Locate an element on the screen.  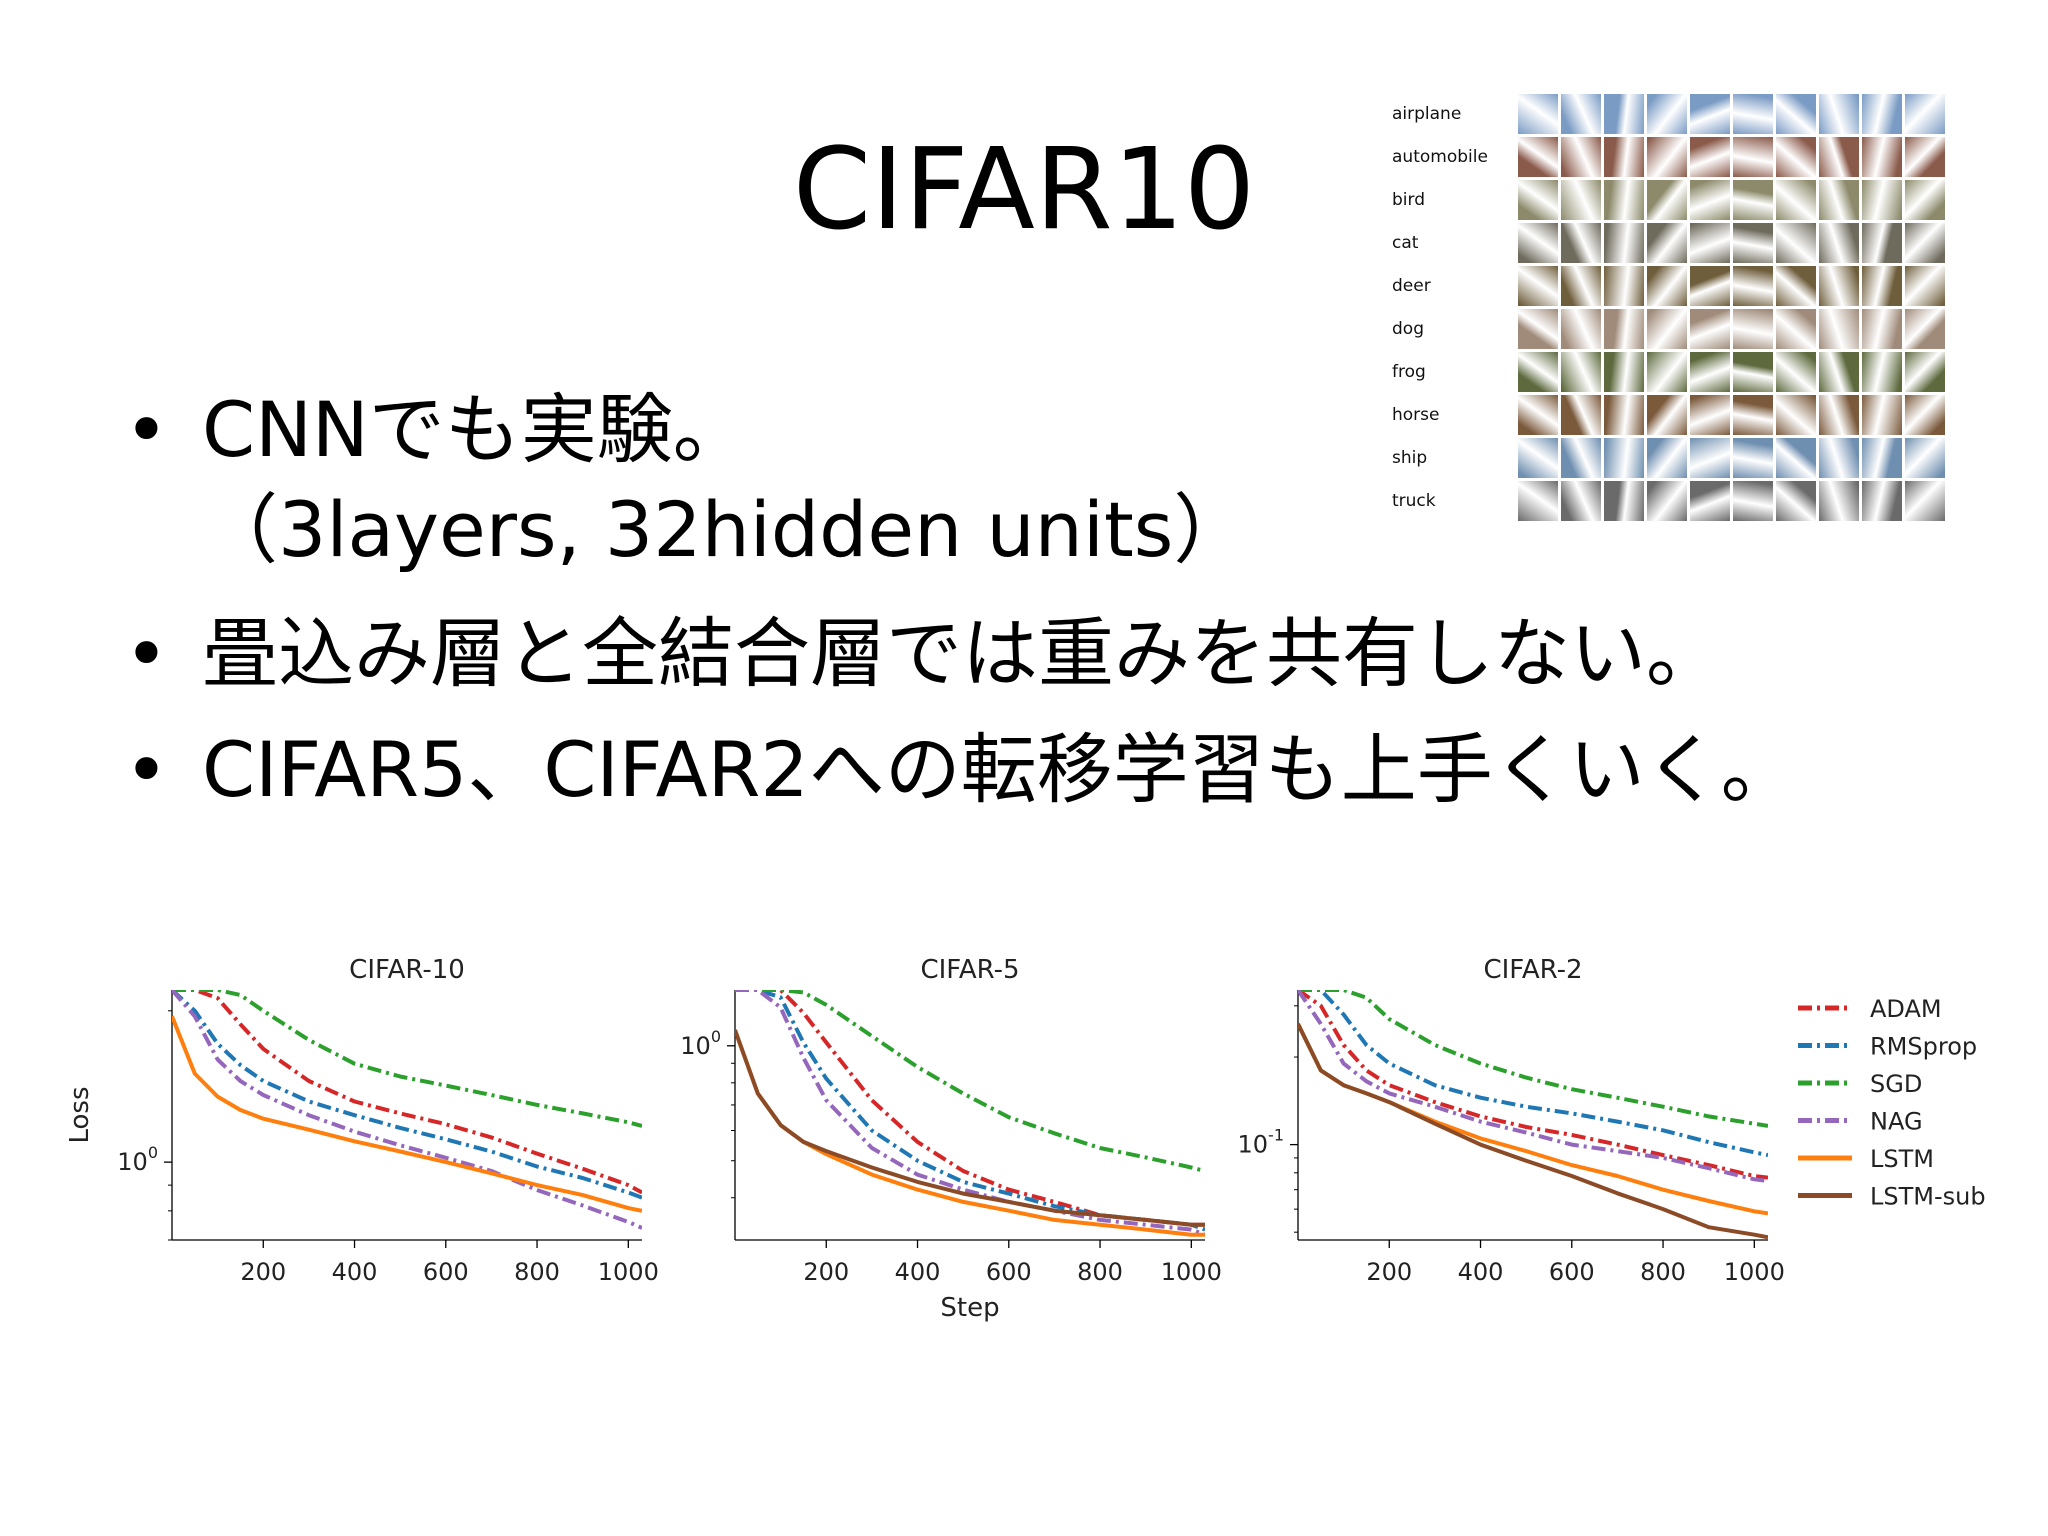
bullet-text: CIFAR5、CIFAR2への転移学習も上手くいく。 is located at coordinates (999, 769).